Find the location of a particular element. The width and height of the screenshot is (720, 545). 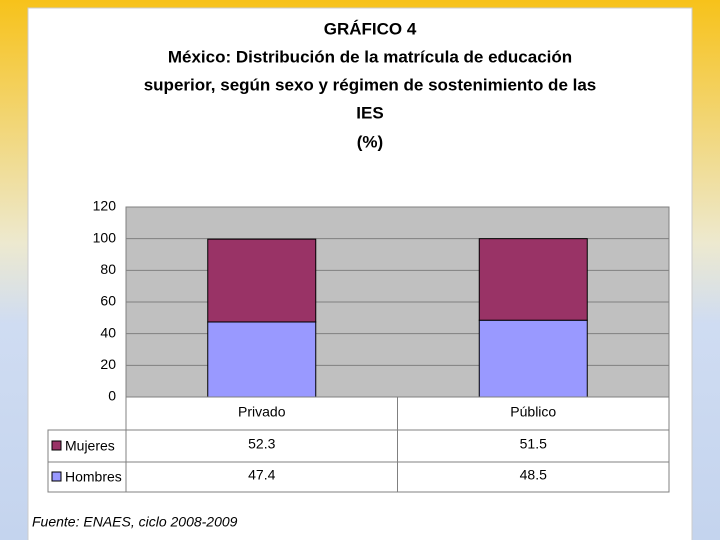

x-tick-label: Privado is located at coordinates (262, 412).